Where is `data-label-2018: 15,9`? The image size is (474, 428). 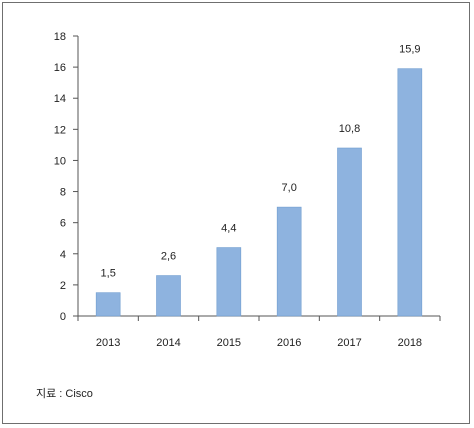 data-label-2018: 15,9 is located at coordinates (409, 50).